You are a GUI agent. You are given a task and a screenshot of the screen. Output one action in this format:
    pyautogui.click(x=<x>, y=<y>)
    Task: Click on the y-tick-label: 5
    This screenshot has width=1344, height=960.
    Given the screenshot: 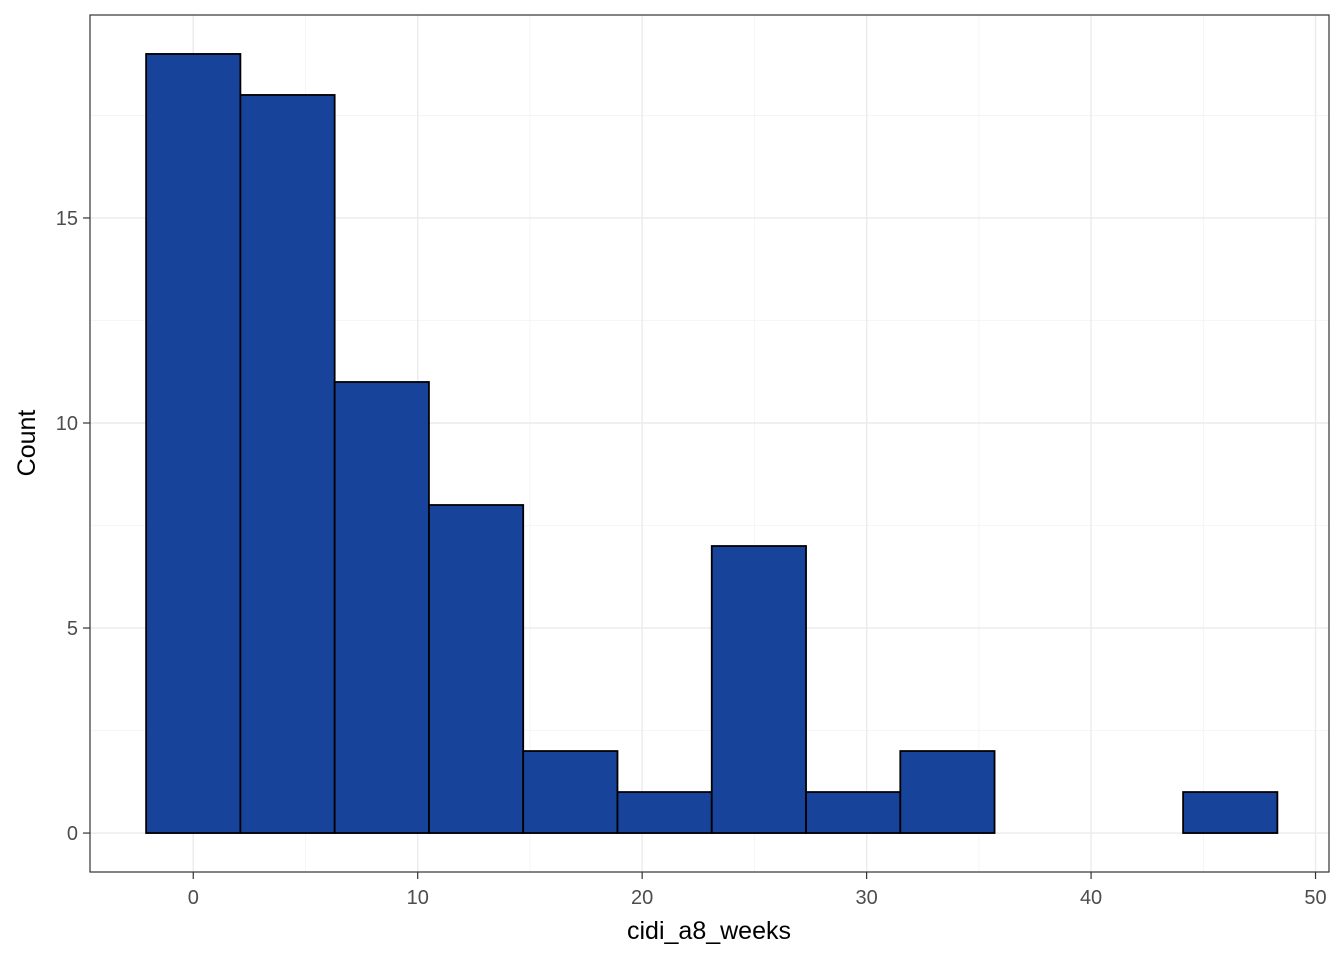 What is the action you would take?
    pyautogui.click(x=72, y=629)
    